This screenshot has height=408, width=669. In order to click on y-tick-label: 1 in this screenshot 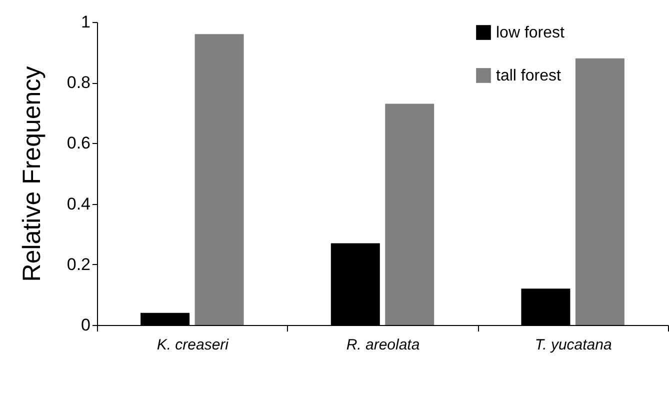, I will do `click(85, 22)`.